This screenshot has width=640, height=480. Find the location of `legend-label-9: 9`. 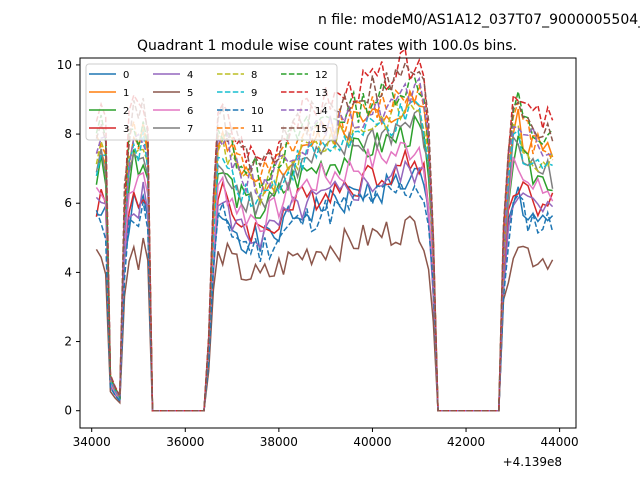

legend-label-9: 9 is located at coordinates (254, 93).